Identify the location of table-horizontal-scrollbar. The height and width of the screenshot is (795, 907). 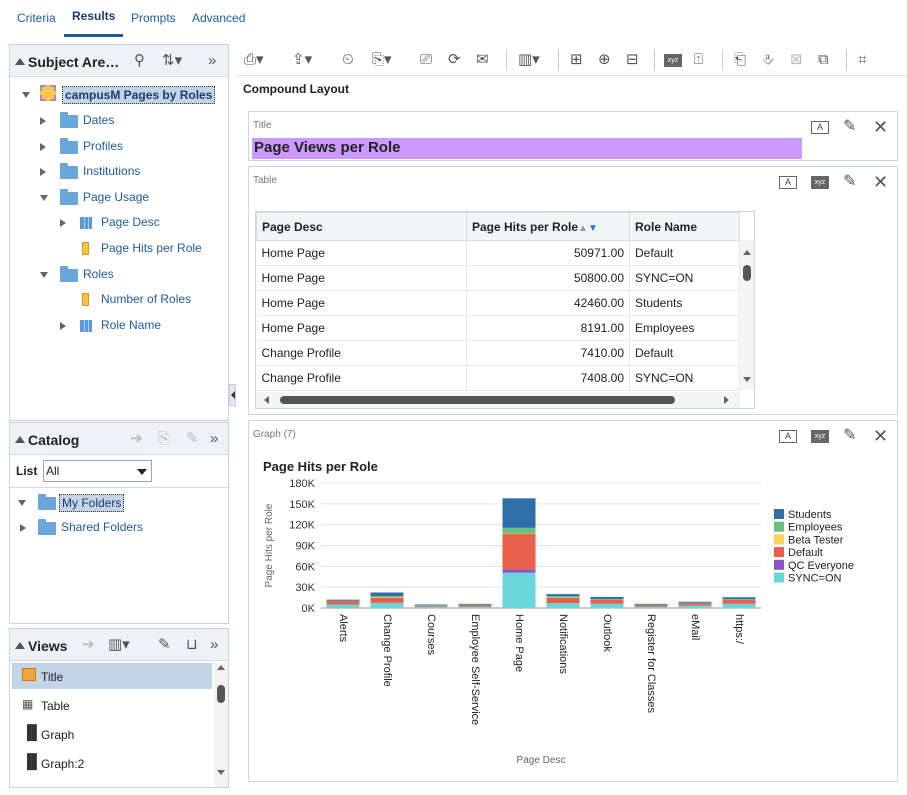
(498, 400).